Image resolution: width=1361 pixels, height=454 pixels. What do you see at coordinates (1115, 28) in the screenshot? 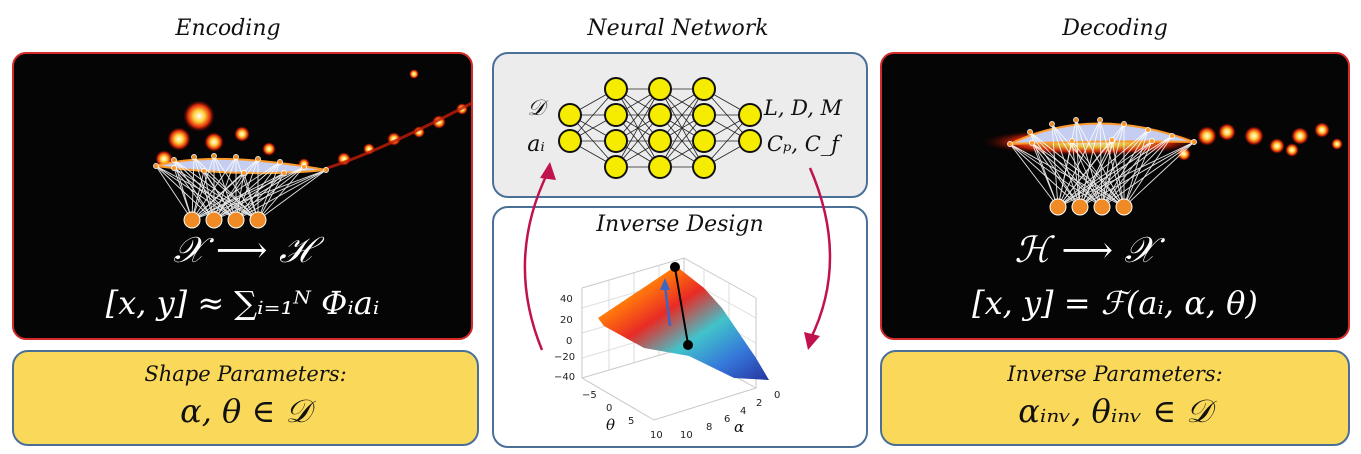
I see `decoding-title: Decoding` at bounding box center [1115, 28].